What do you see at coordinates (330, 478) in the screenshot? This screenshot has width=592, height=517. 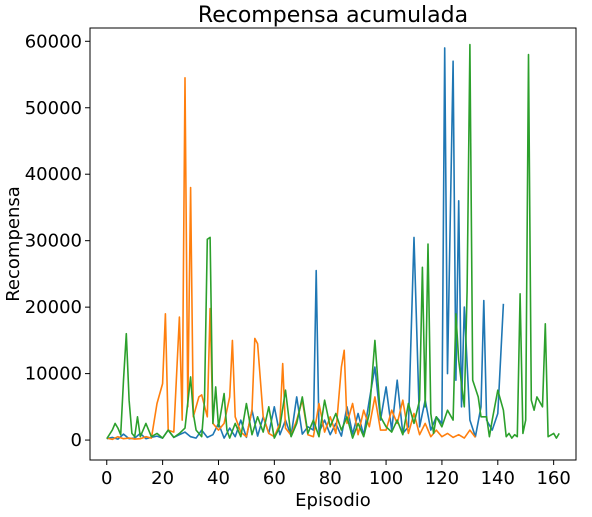 I see `x-tick-label: 80` at bounding box center [330, 478].